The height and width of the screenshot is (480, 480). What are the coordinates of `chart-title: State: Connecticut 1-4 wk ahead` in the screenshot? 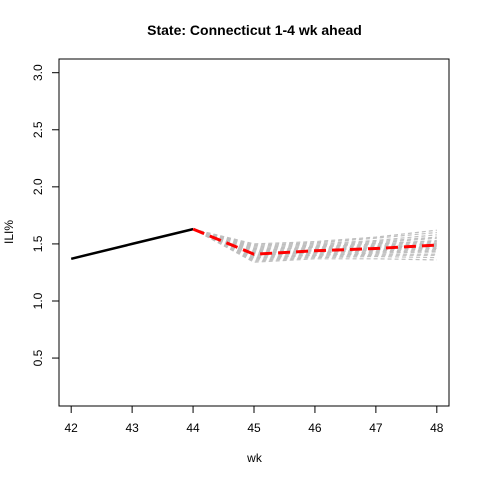 It's located at (254, 30).